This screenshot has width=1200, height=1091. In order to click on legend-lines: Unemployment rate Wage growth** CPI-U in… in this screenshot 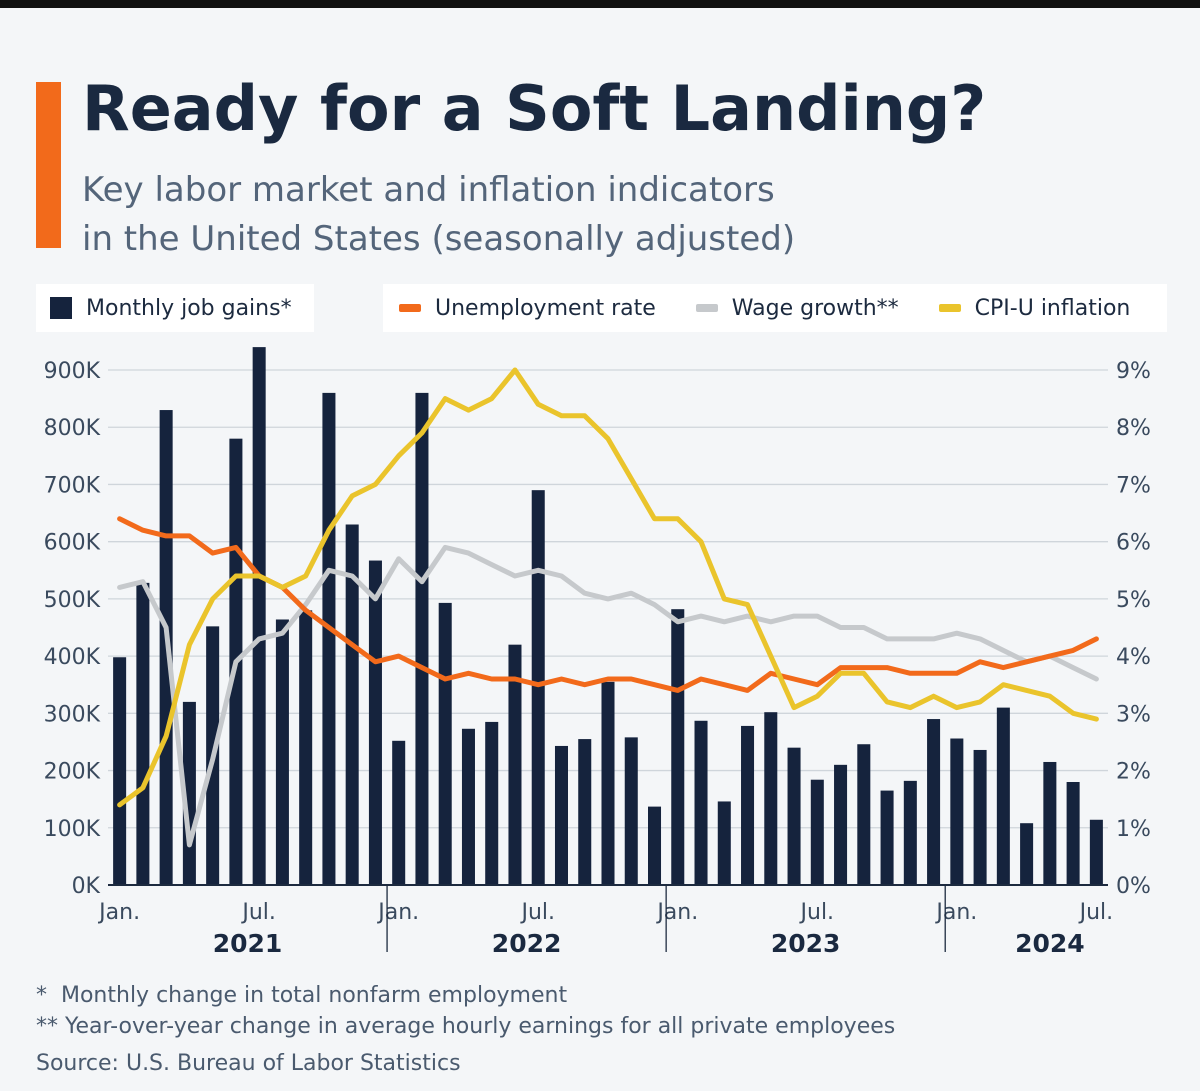, I will do `click(775, 308)`.